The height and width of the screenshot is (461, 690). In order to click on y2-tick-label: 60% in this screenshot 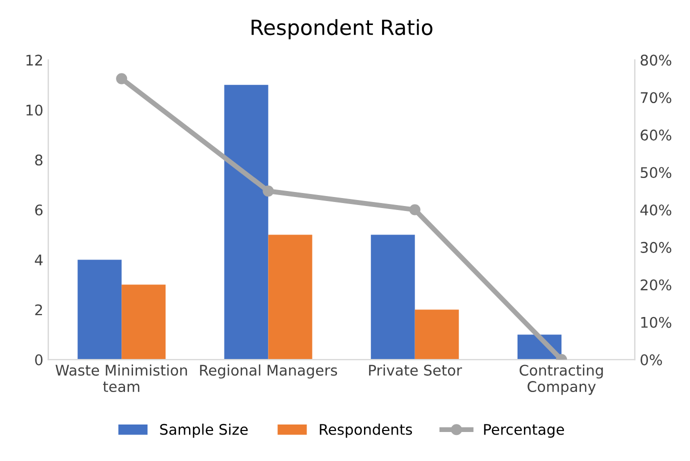, I will do `click(656, 135)`.